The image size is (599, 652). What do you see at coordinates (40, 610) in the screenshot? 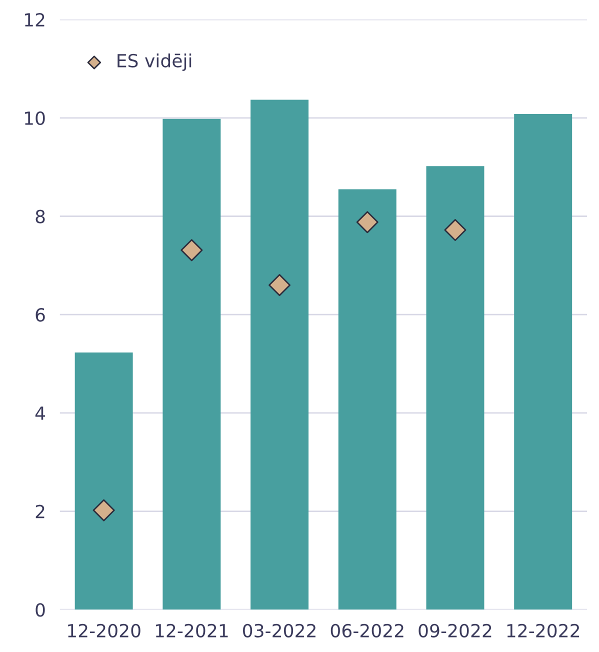
I see `y-tick-label: 0` at bounding box center [40, 610].